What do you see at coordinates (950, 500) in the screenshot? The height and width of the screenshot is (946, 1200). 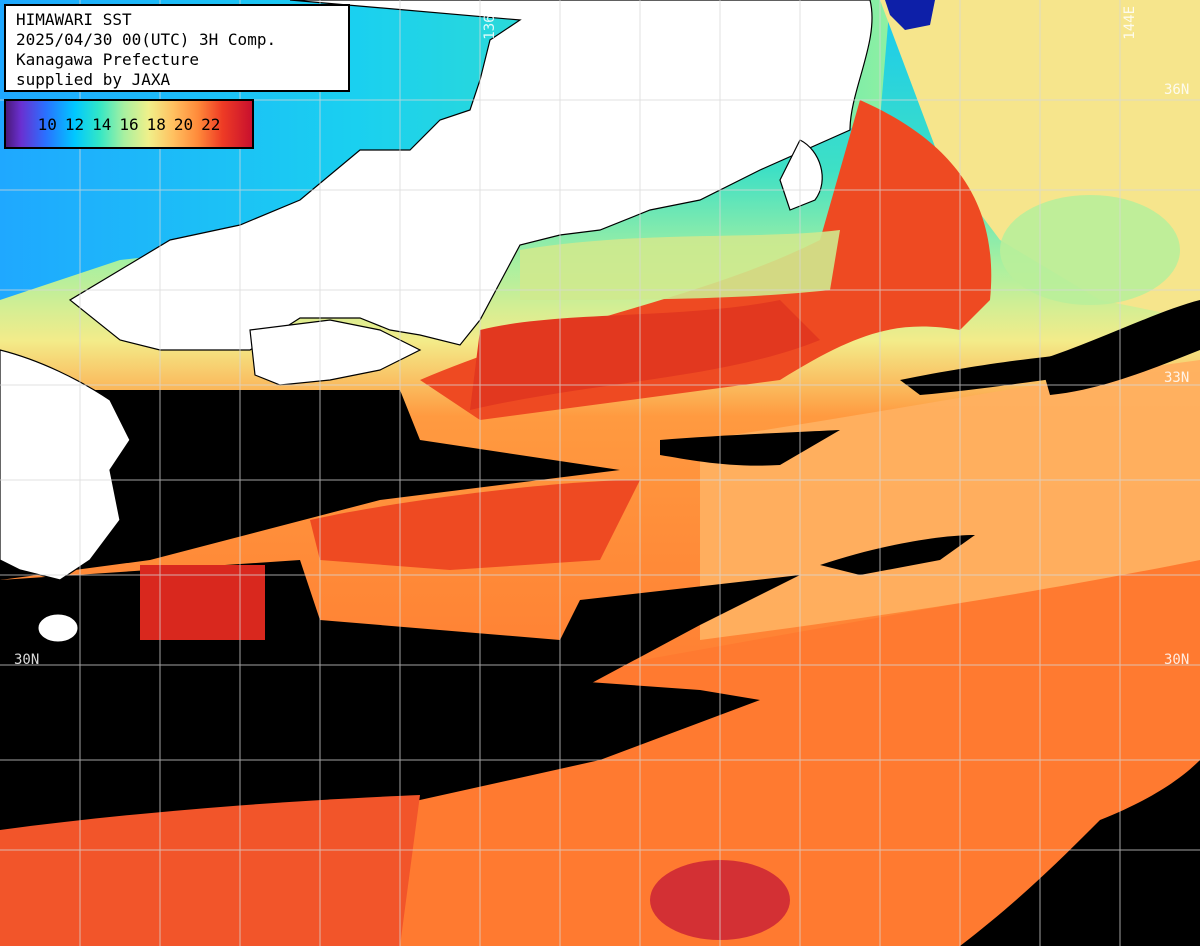 I see `south-orange-light` at bounding box center [950, 500].